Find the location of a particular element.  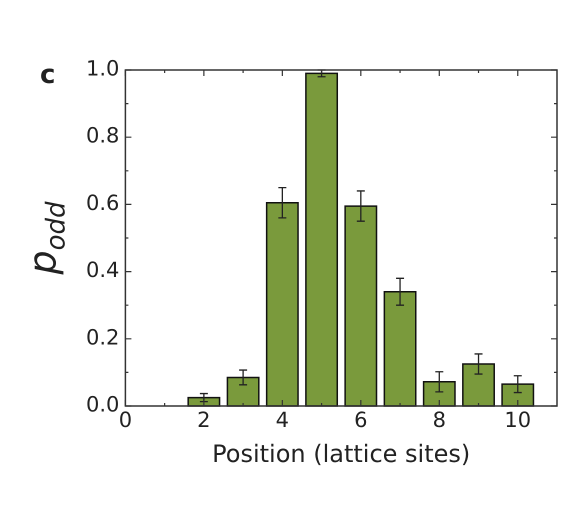

y-tick-label: 0.8 is located at coordinates (103, 136).